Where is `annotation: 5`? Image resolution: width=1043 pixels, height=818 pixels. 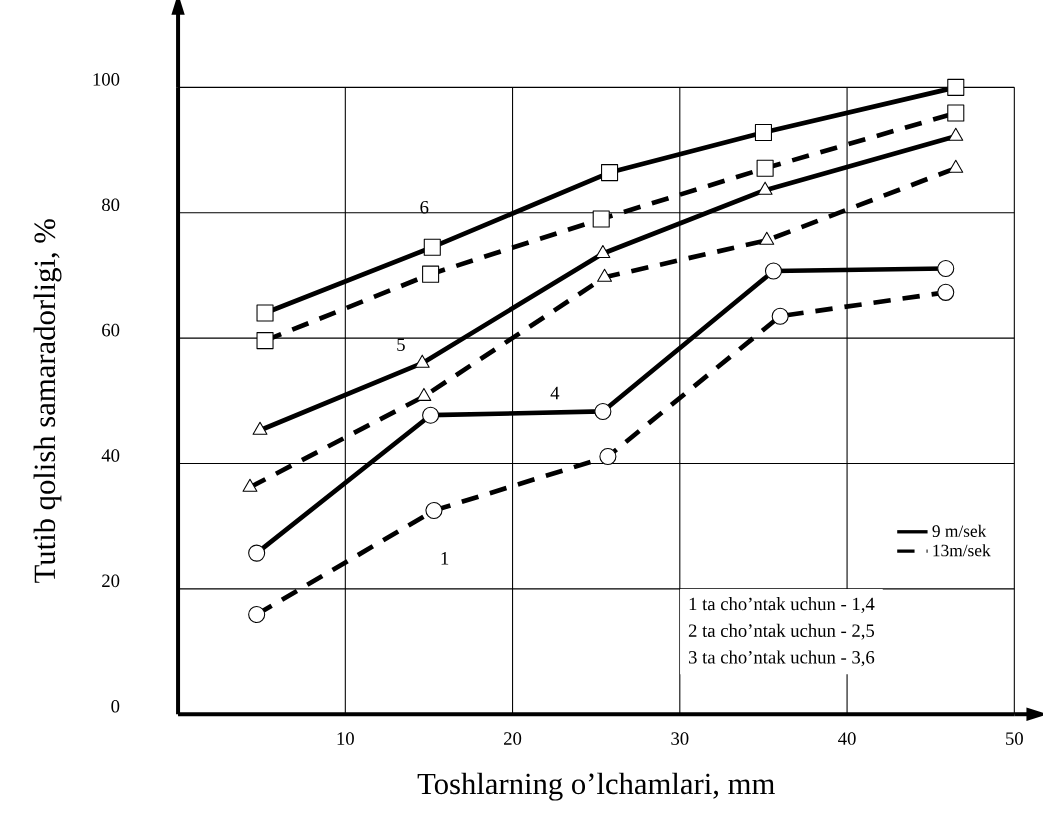 annotation: 5 is located at coordinates (401, 344).